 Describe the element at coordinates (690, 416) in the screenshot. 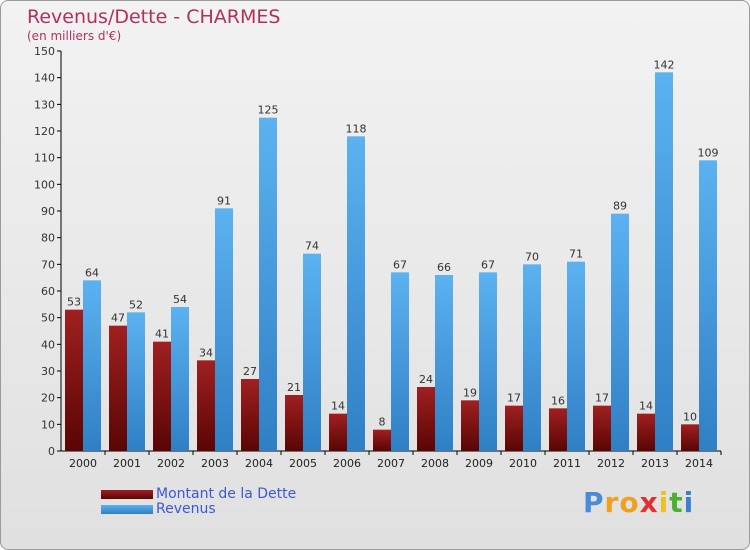

I see `data-label-debt: 10` at that location.